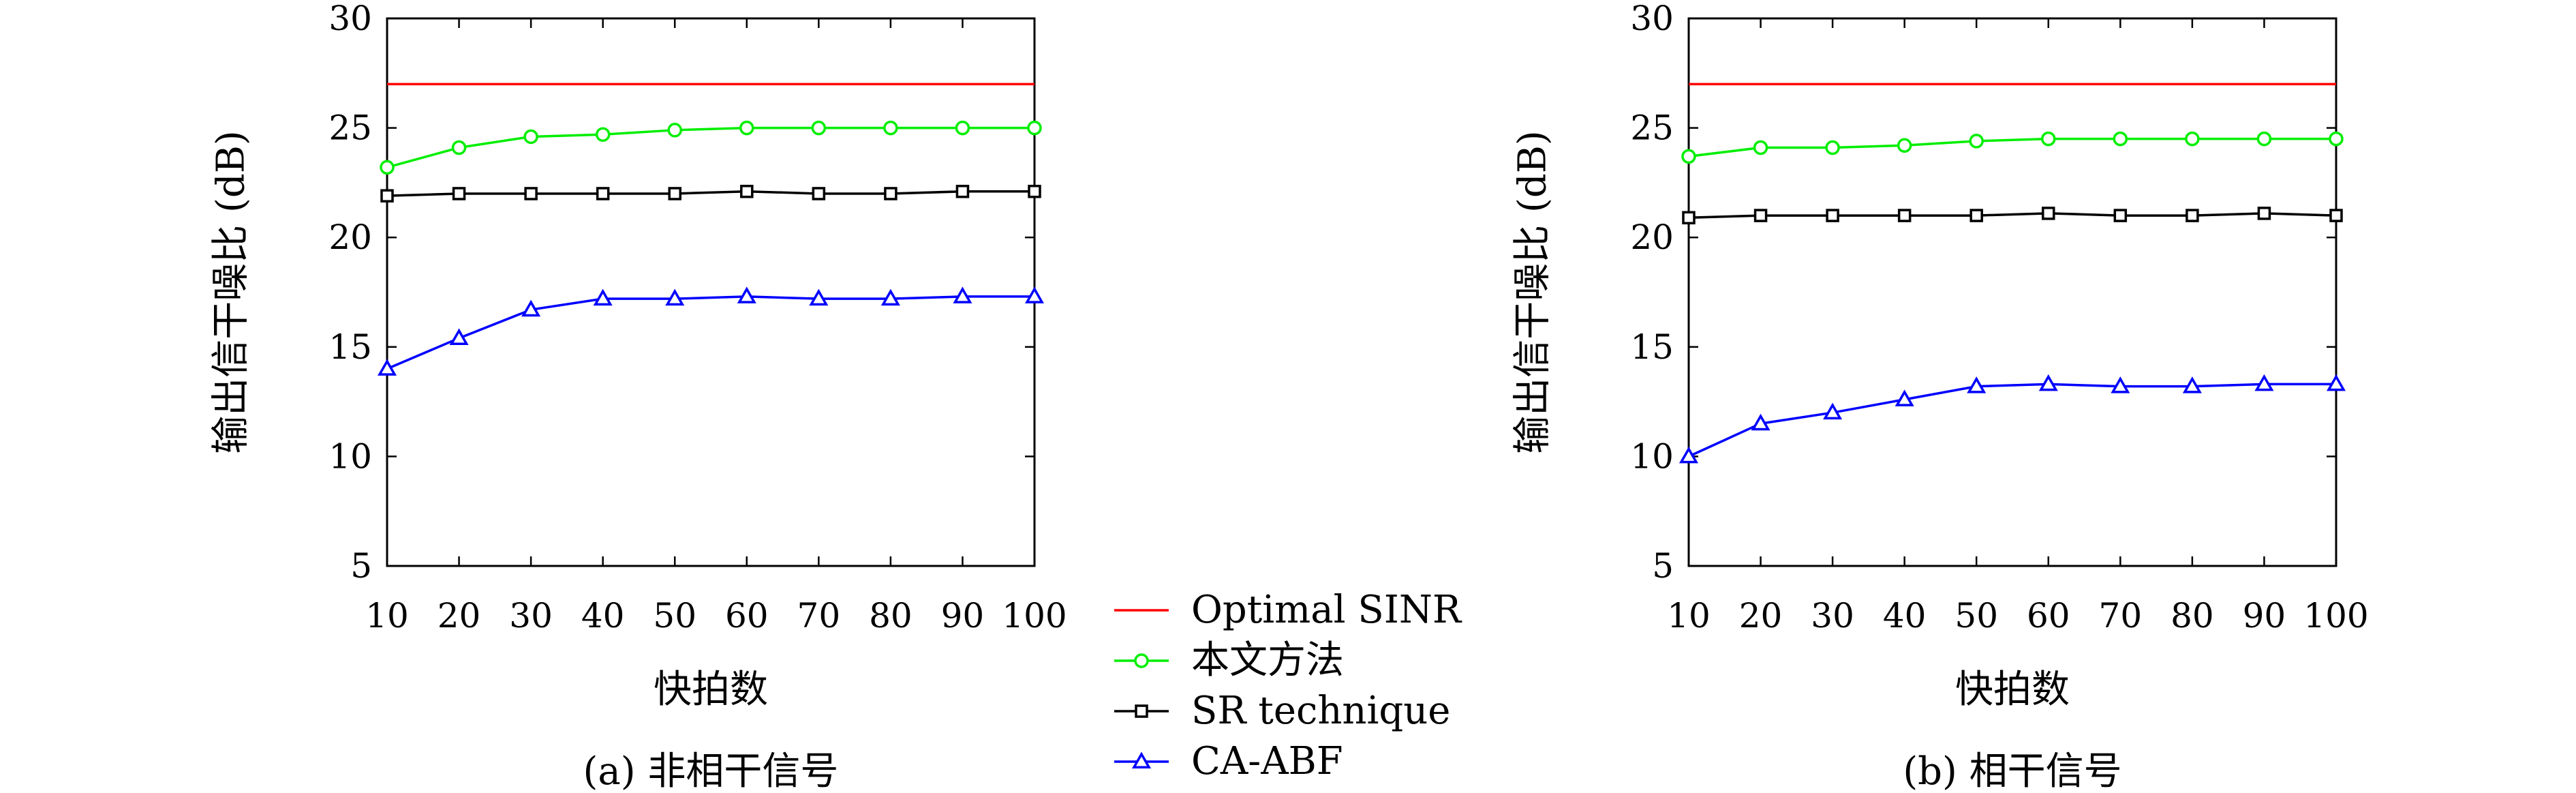 The width and height of the screenshot is (2576, 793). What do you see at coordinates (1267, 761) in the screenshot?
I see `legend-label: CA-ABF` at bounding box center [1267, 761].